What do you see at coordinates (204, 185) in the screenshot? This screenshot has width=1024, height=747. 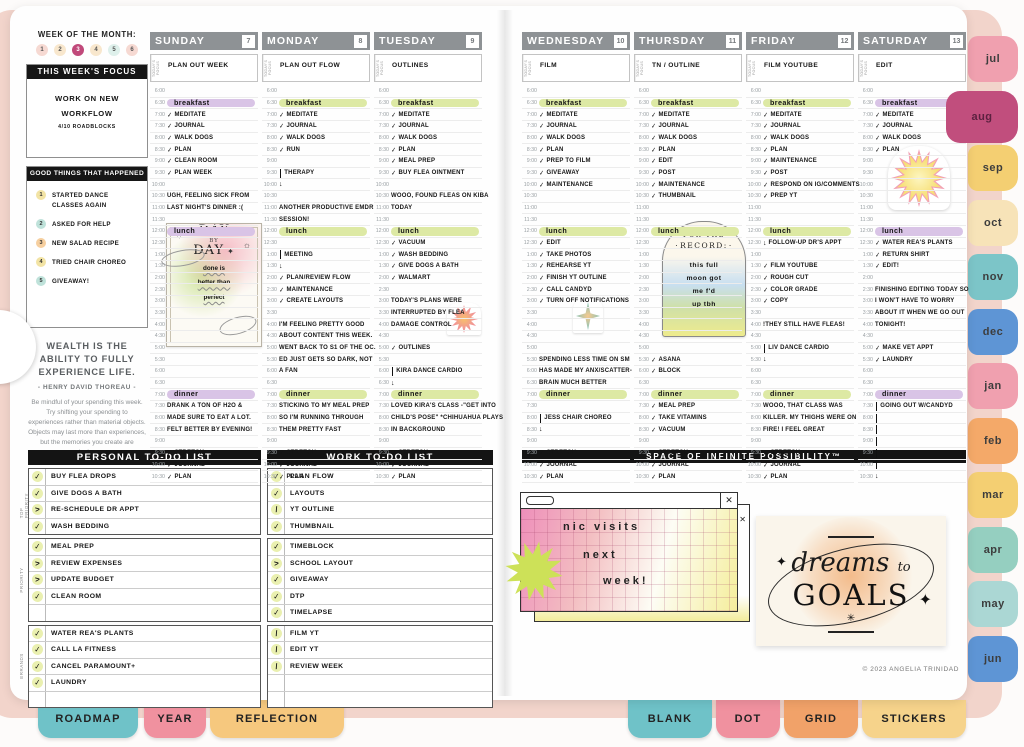 I see `time-slot: 10:00` at bounding box center [204, 185].